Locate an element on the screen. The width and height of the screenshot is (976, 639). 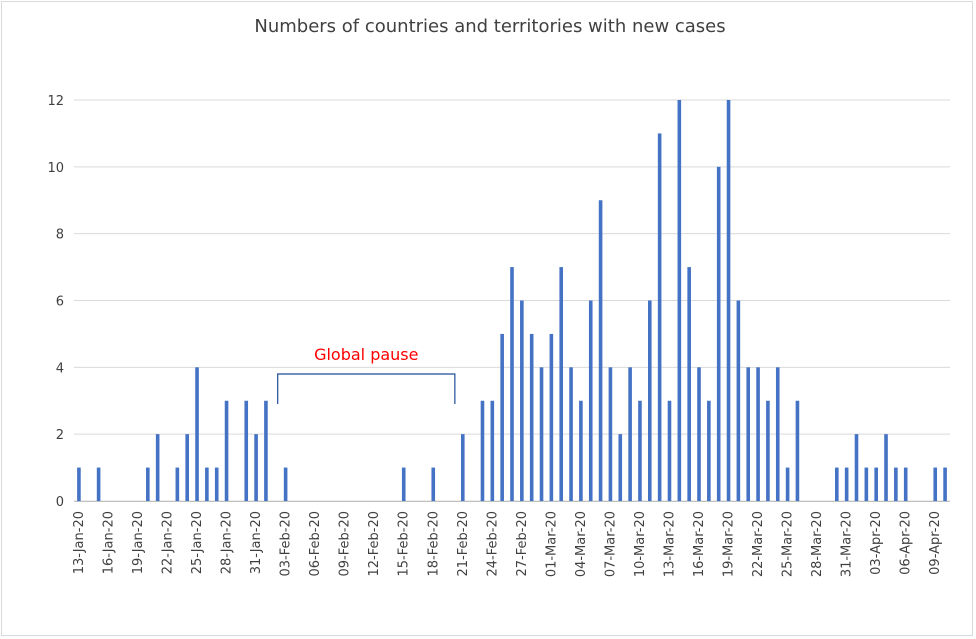
x-tick-label: 18-Feb-20 is located at coordinates (433, 543).